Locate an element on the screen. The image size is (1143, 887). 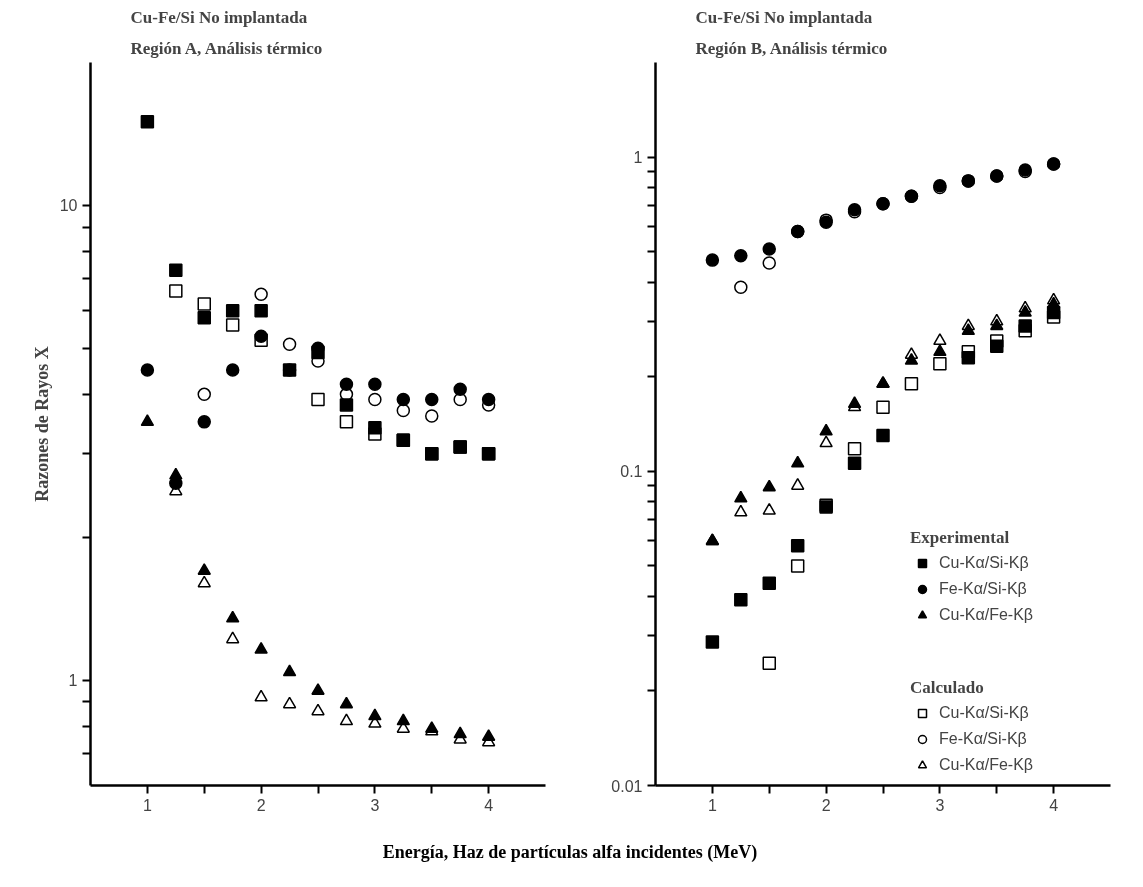
text: Calculado is located at coordinates (947, 687).